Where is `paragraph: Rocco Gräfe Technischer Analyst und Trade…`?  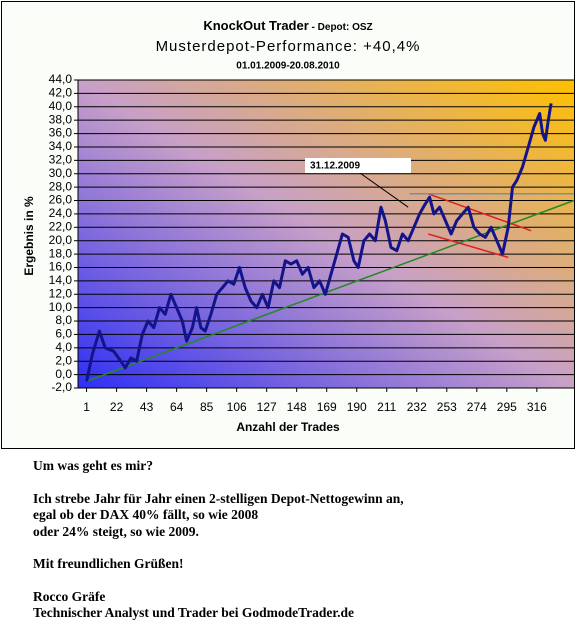
paragraph: Rocco Gräfe Technischer Analyst und Trade… is located at coordinates (218, 605).